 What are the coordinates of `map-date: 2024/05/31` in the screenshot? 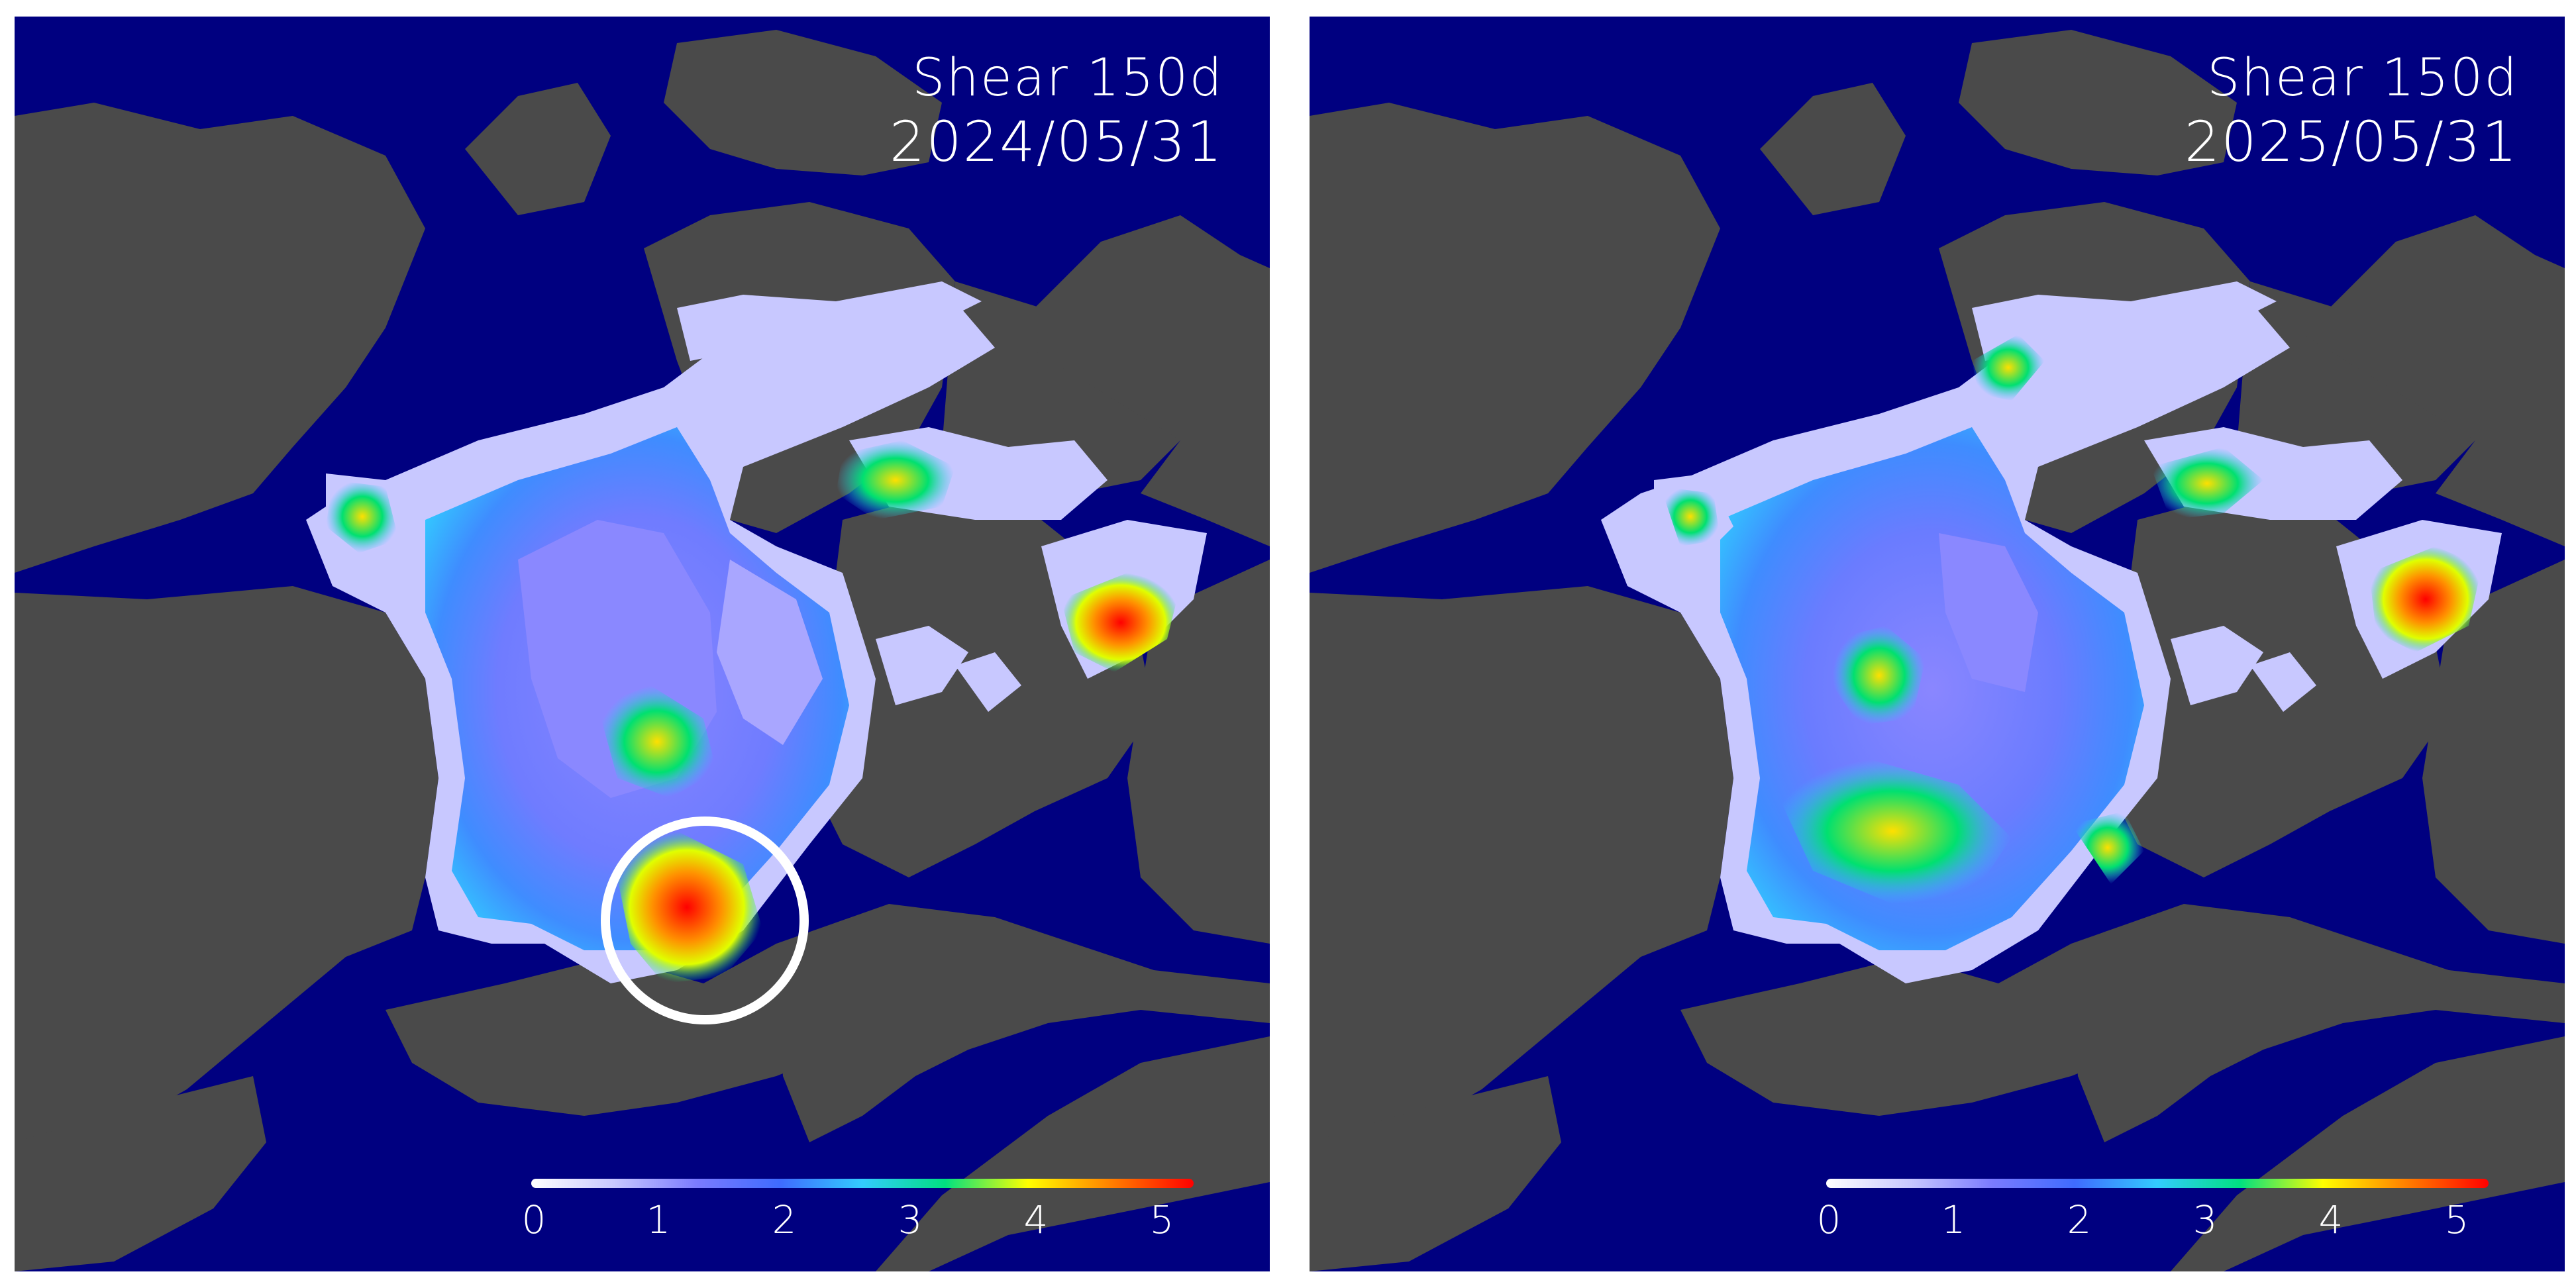 It's located at (1056, 141).